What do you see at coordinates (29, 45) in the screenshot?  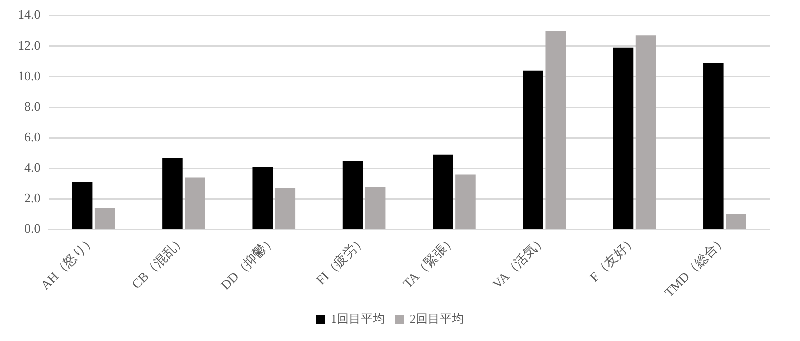 I see `y-tick-label: 12.0` at bounding box center [29, 45].